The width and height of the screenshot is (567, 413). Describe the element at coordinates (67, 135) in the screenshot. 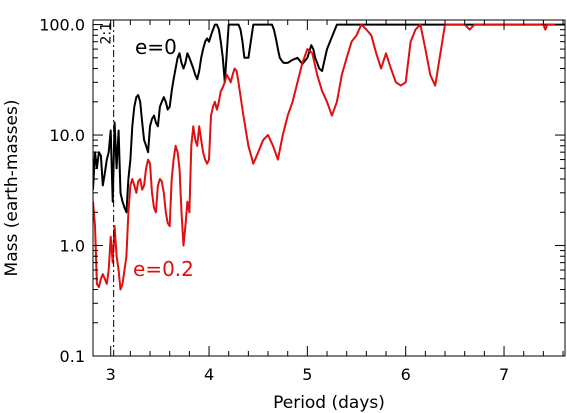

I see `y-tick-label: 10.0` at that location.